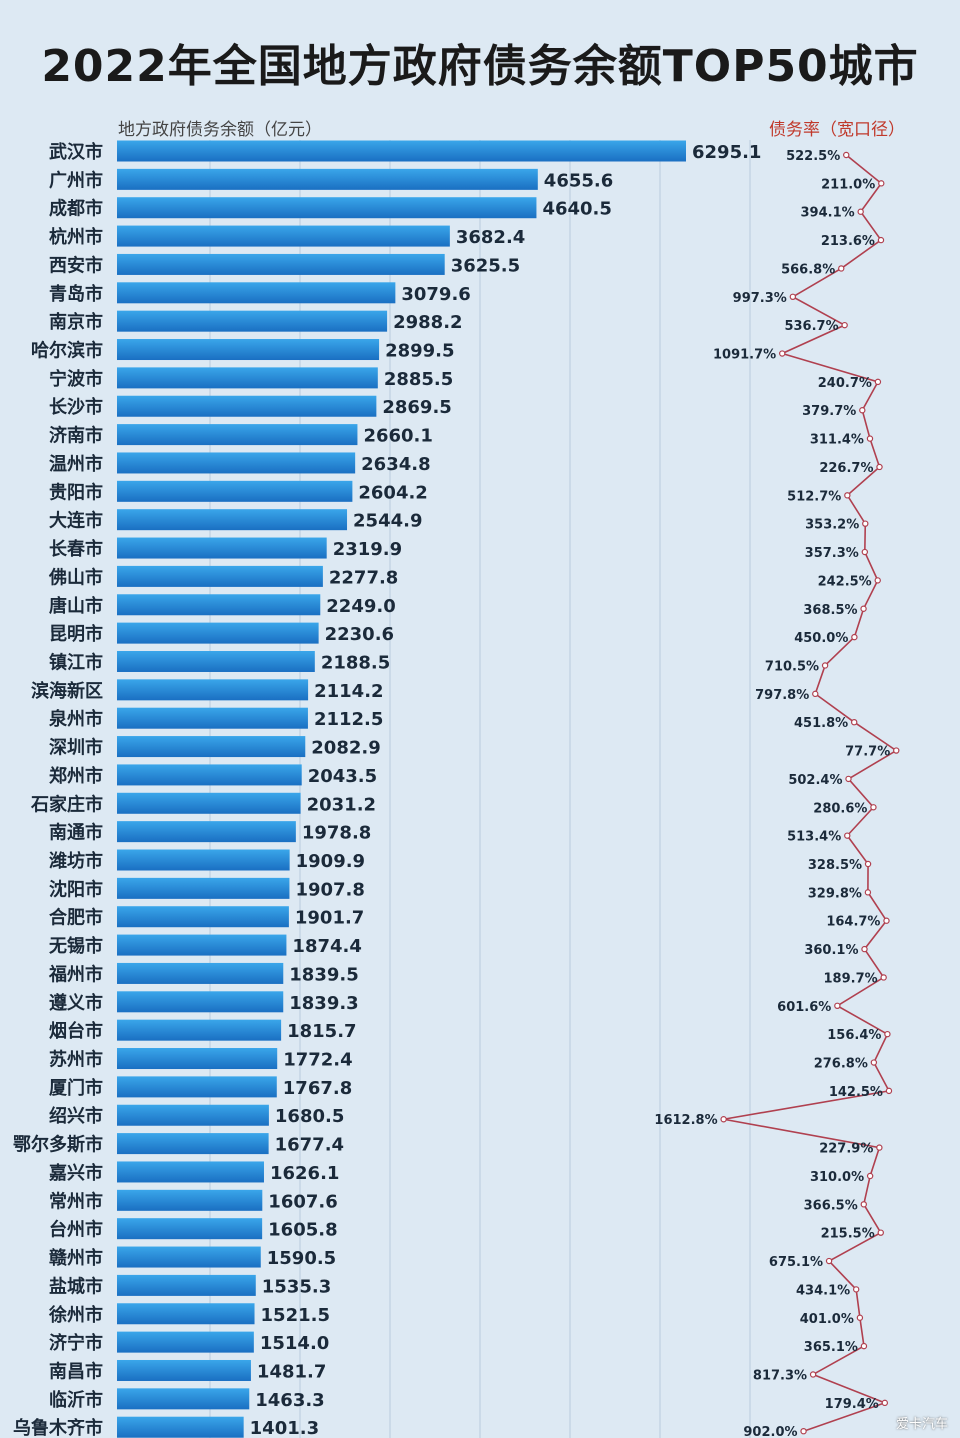 The width and height of the screenshot is (960, 1438). What do you see at coordinates (284, 1428) in the screenshot?
I see `bar-value-label: 1401.3` at bounding box center [284, 1428].